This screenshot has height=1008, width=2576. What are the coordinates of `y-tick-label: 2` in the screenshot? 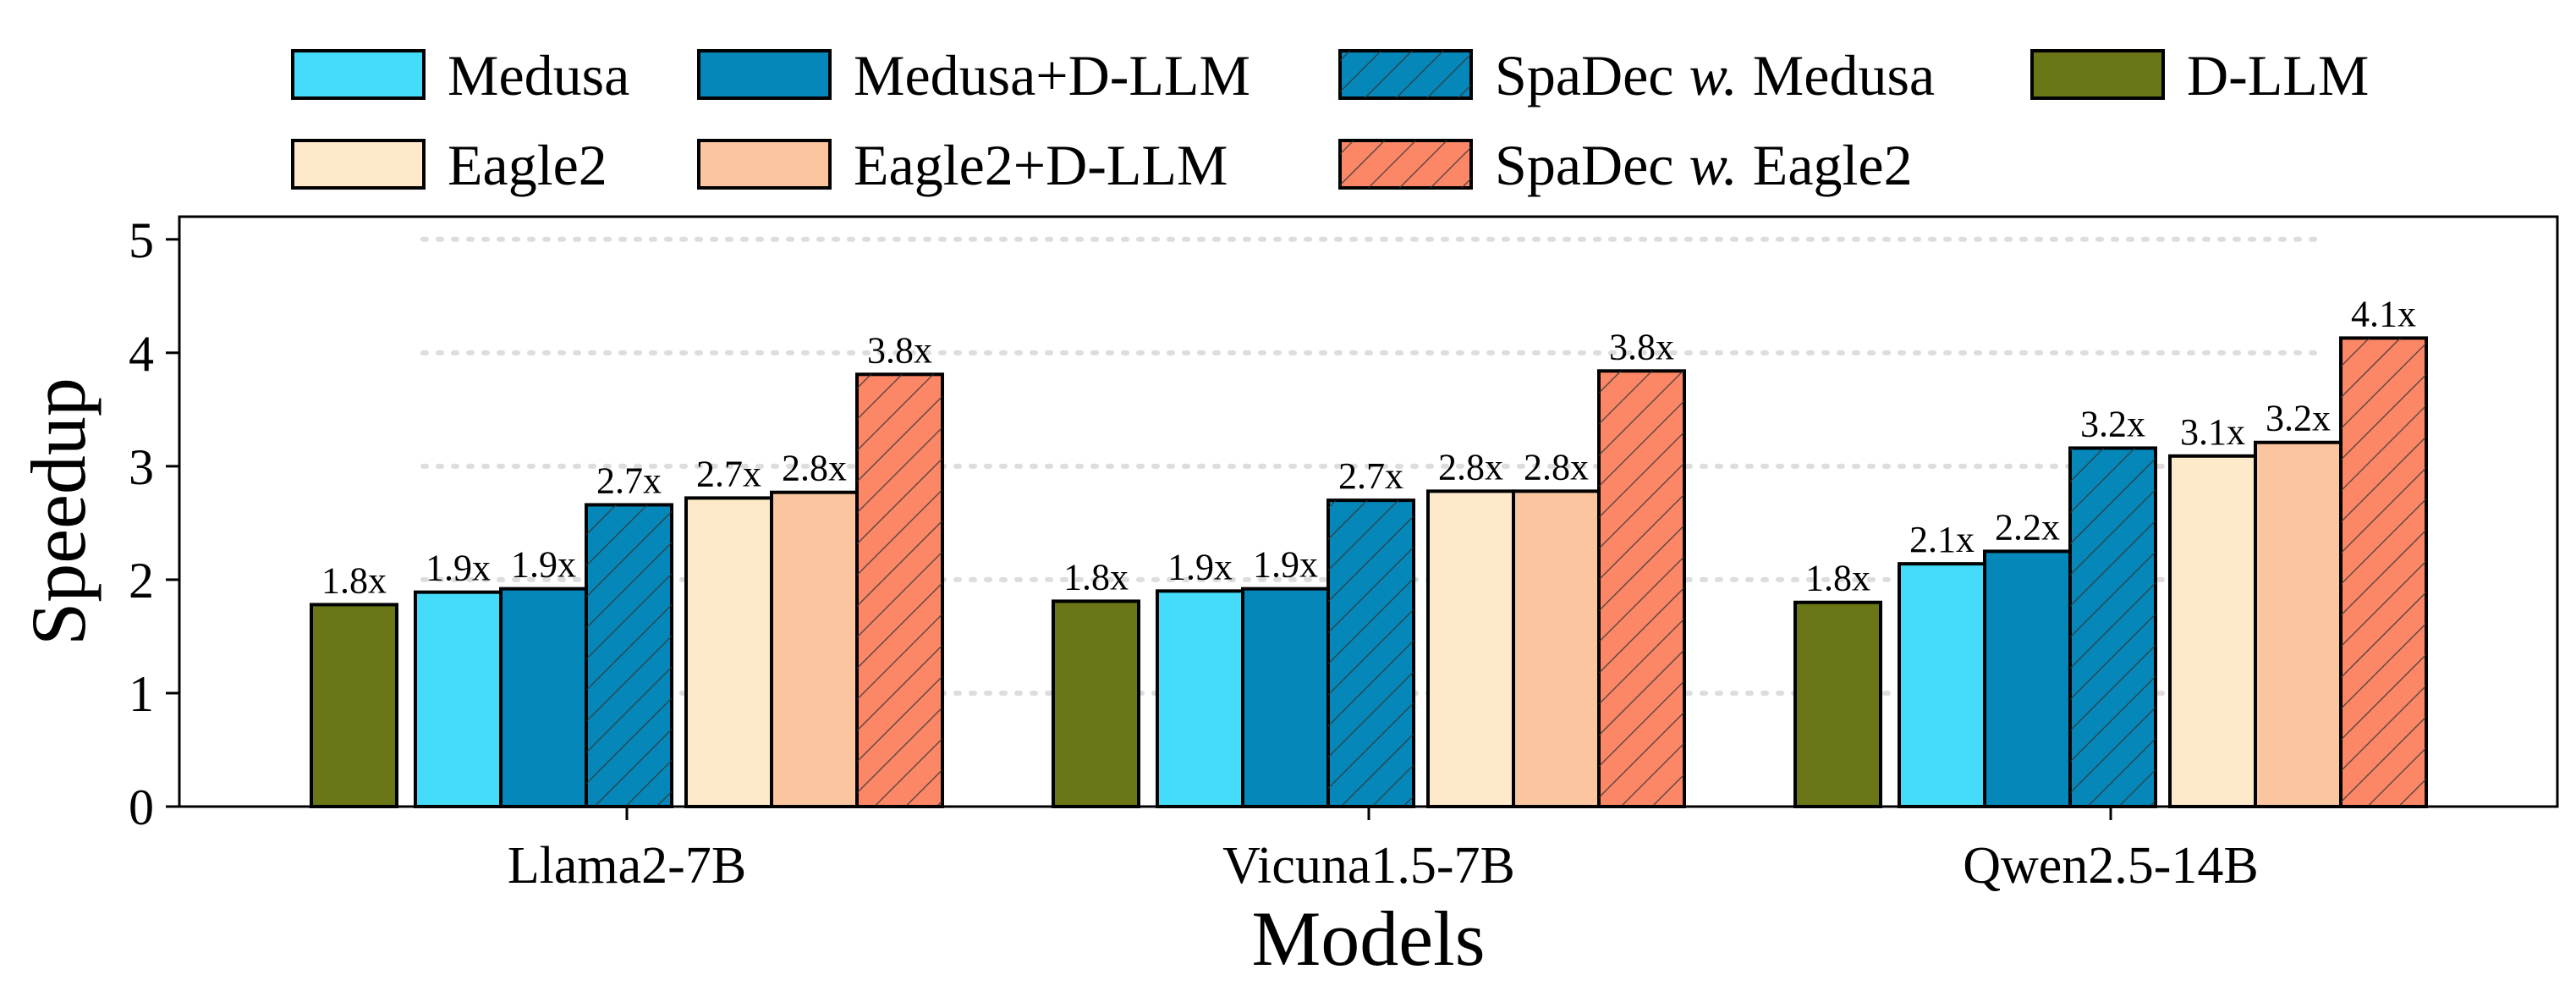 It's located at (142, 581).